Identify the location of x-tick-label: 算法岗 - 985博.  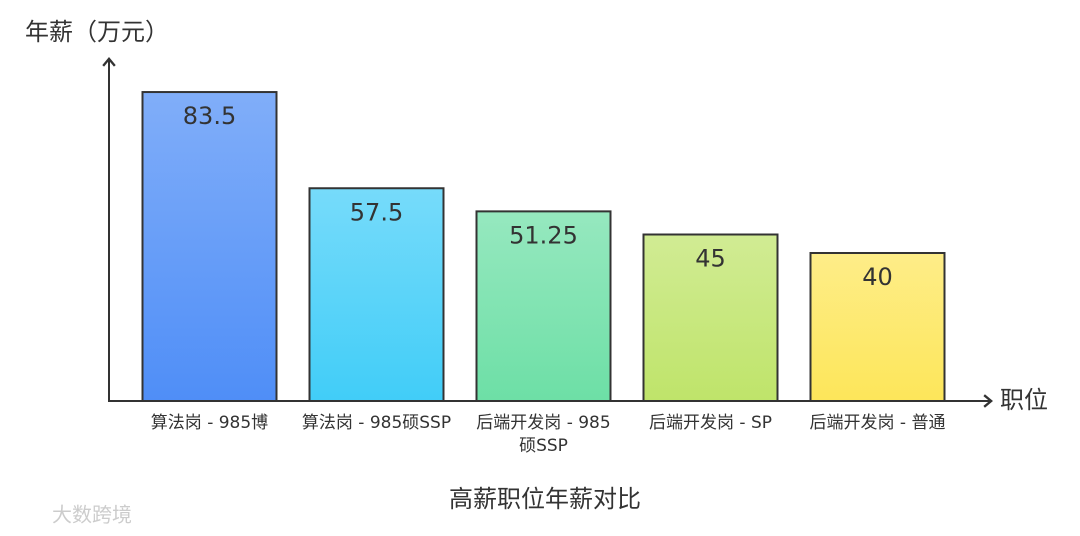
(209, 423).